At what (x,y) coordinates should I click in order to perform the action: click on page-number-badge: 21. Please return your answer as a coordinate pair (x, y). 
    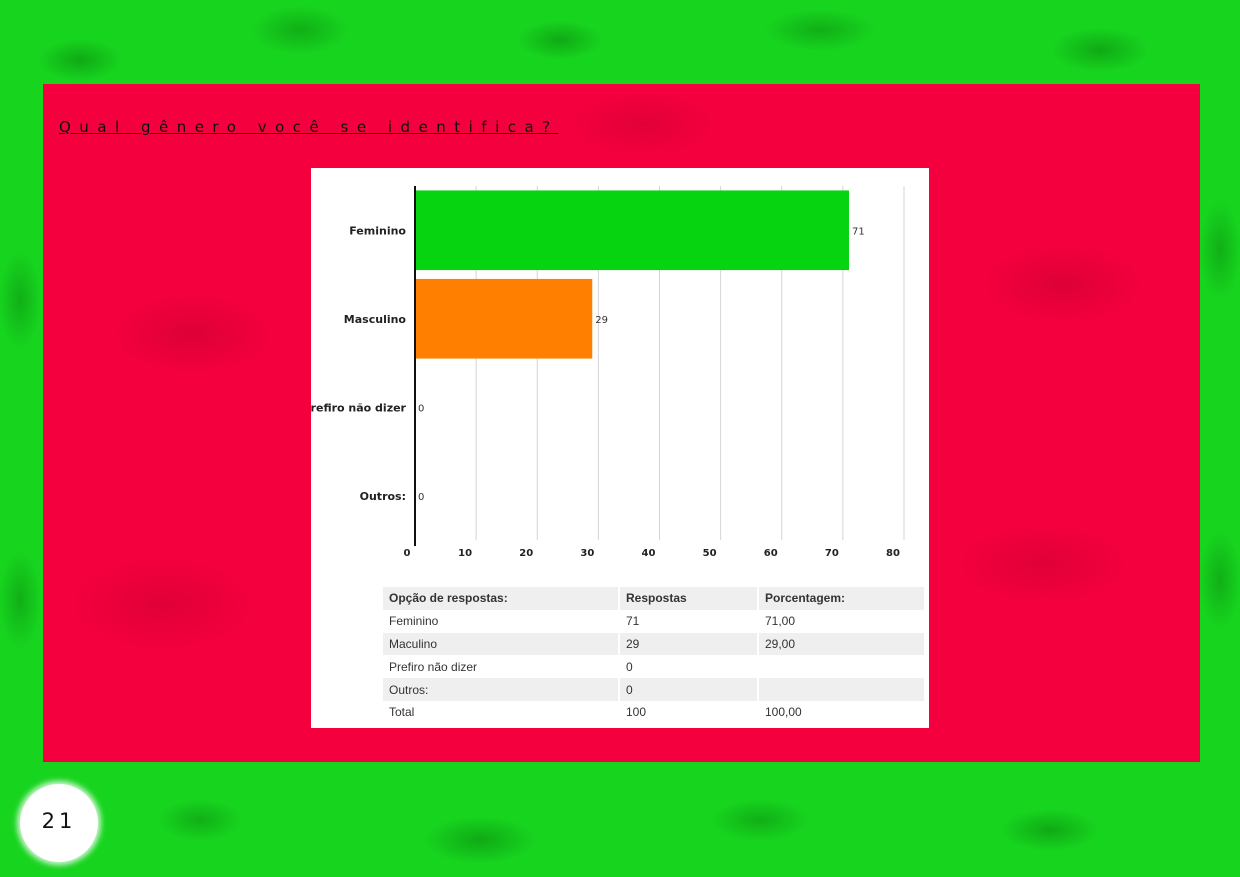
    Looking at the image, I should click on (59, 823).